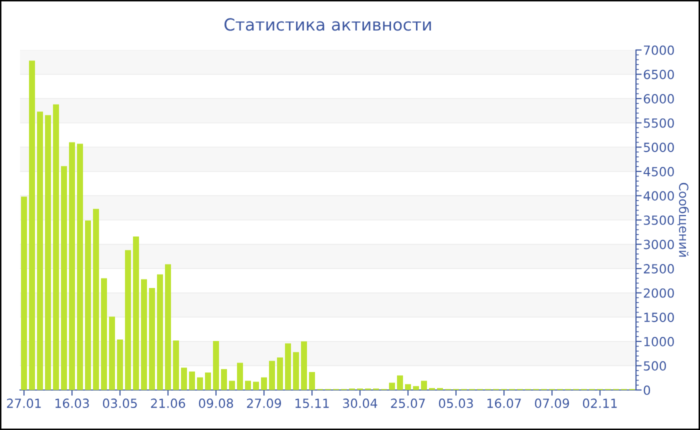  Describe the element at coordinates (659, 171) in the screenshot. I see `y-tick-label: 4500` at that location.